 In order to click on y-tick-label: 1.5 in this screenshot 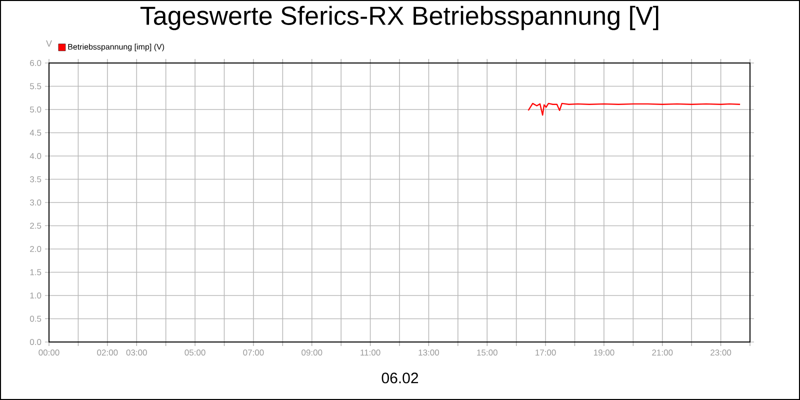, I will do `click(36, 272)`.